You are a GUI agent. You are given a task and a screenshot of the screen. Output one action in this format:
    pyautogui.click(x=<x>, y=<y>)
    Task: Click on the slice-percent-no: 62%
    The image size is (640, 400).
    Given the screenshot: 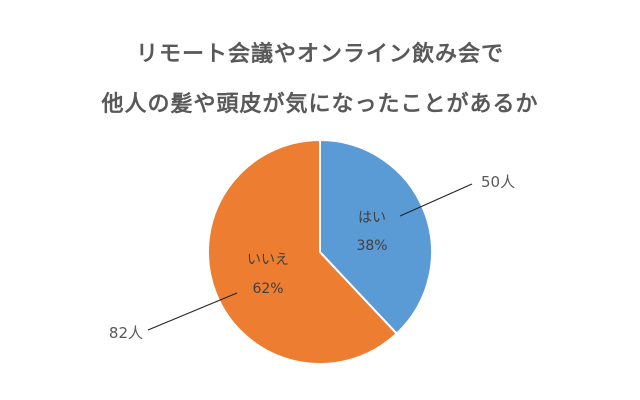 What is the action you would take?
    pyautogui.click(x=267, y=289)
    